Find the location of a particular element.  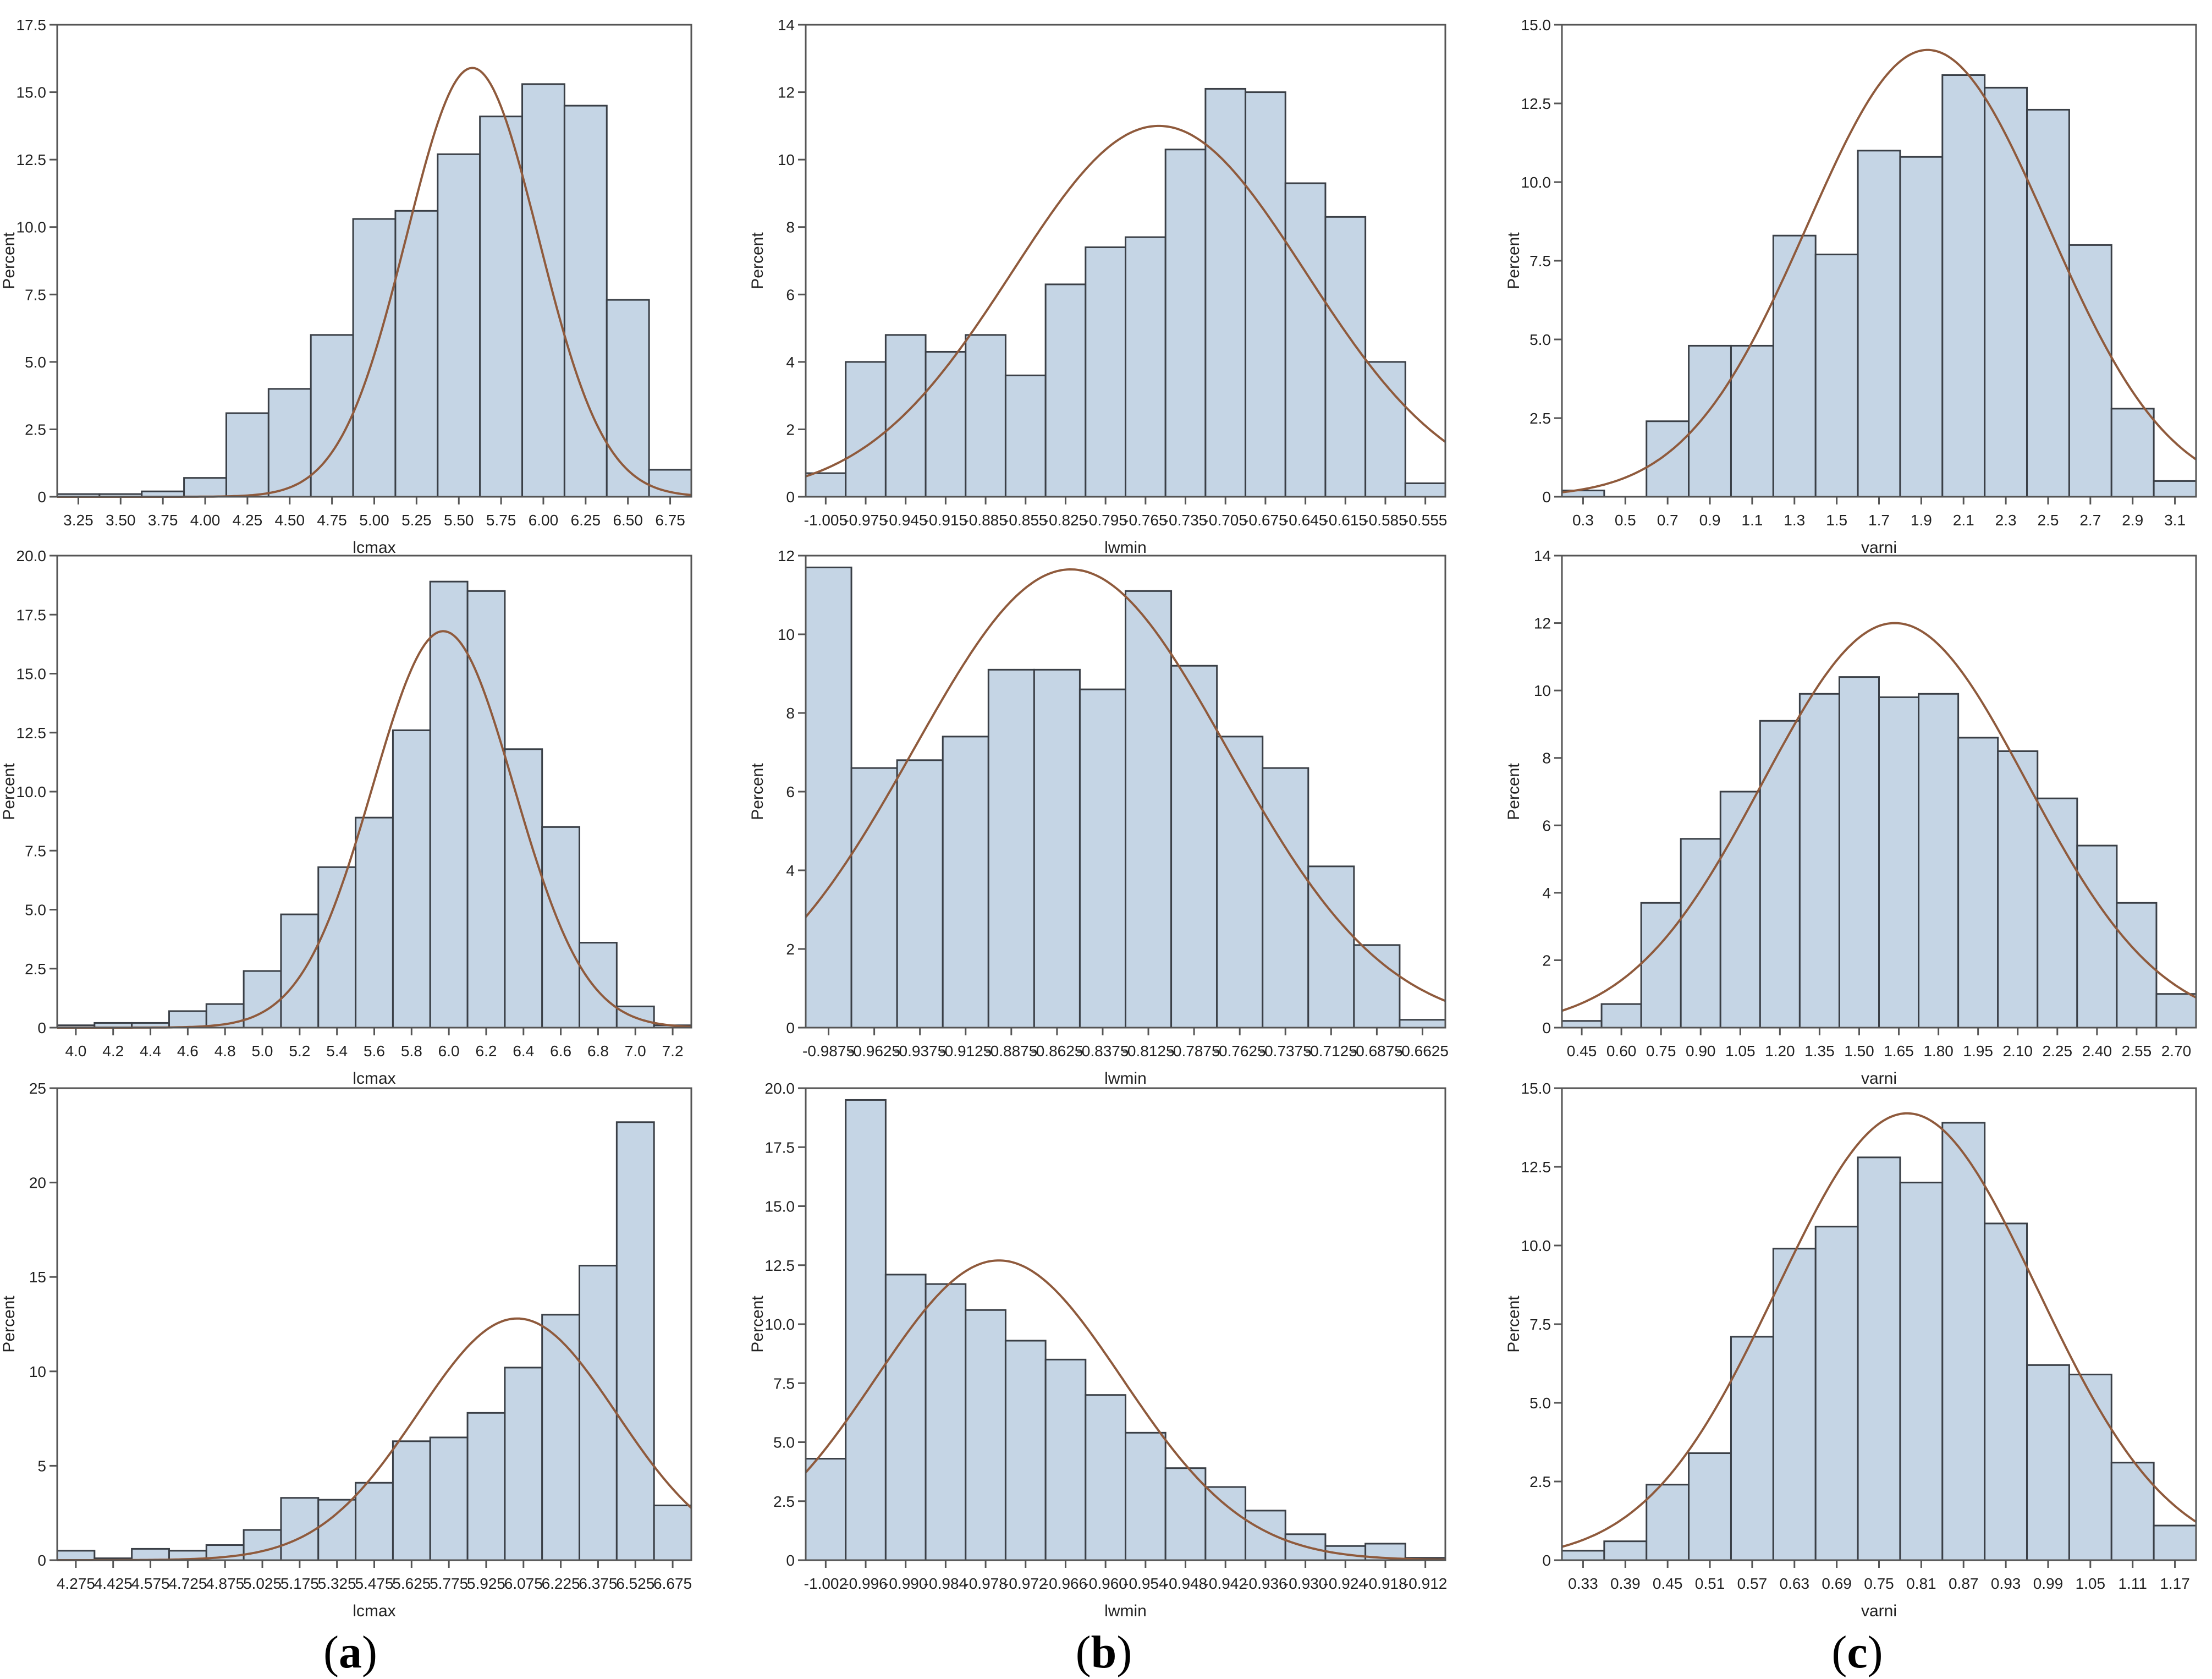

x-tick-label: 5.8 is located at coordinates (411, 1051).